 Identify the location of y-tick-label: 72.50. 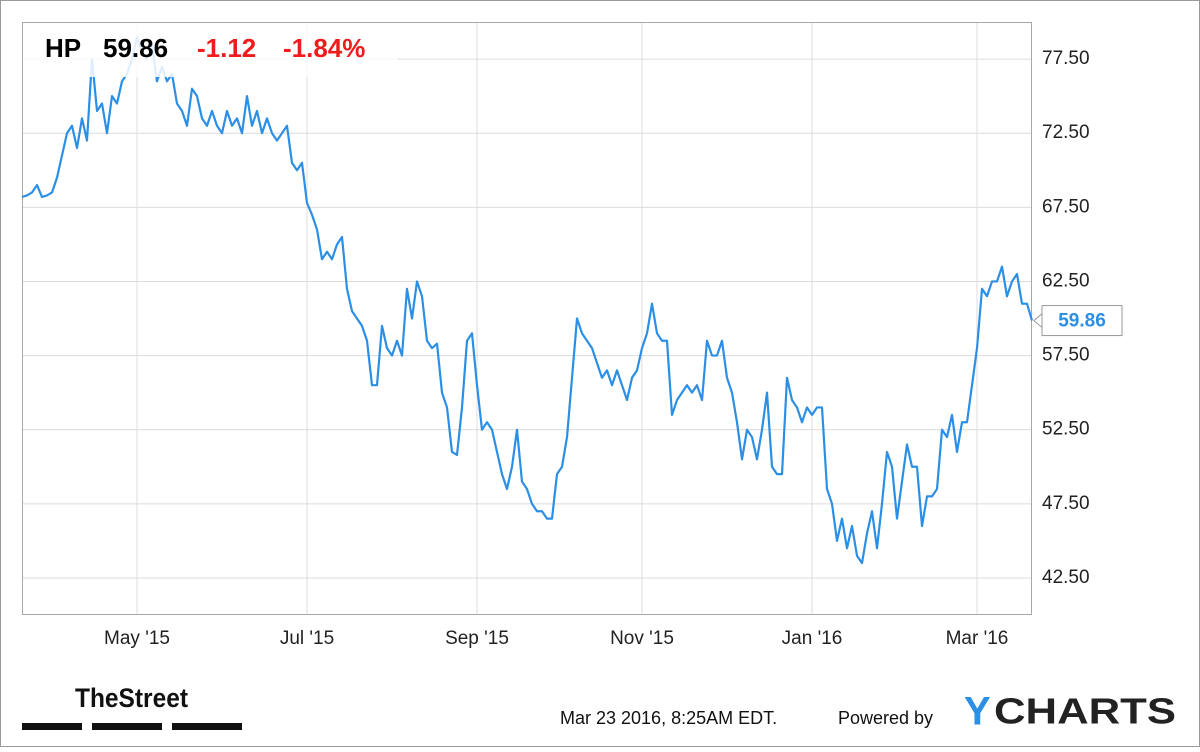
(1066, 132).